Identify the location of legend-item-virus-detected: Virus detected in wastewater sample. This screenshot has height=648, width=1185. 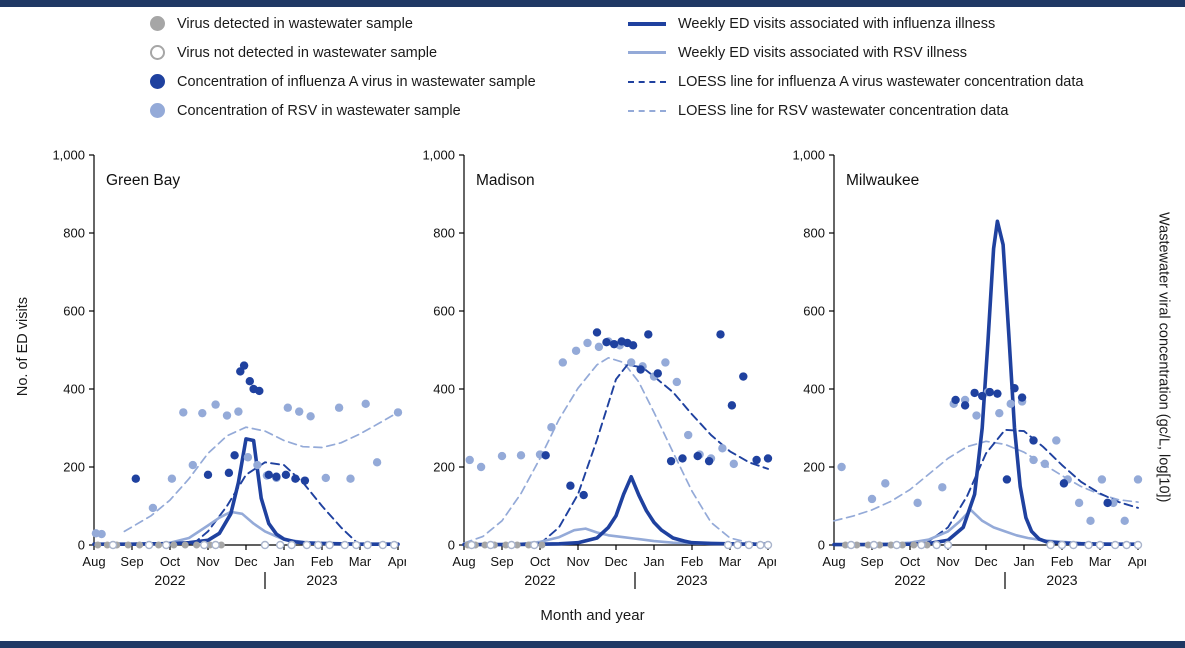
(389, 23).